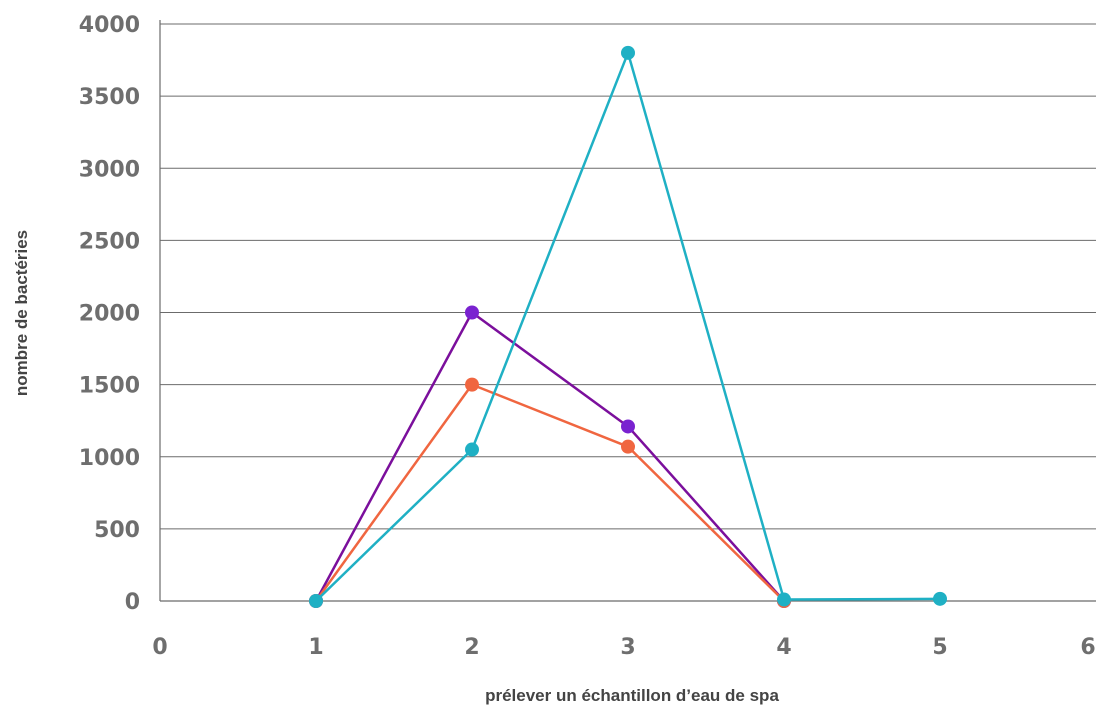  What do you see at coordinates (117, 530) in the screenshot?
I see `y-tick-label: 500` at bounding box center [117, 530].